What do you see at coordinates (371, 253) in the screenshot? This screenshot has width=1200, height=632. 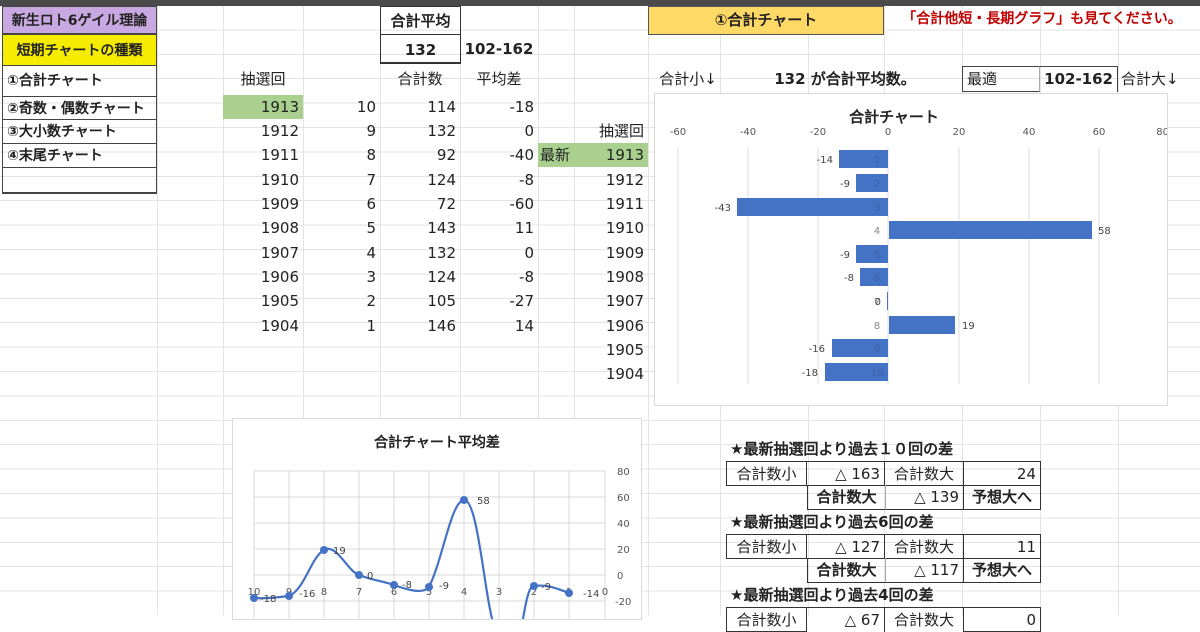 I see `index-cell: 4` at bounding box center [371, 253].